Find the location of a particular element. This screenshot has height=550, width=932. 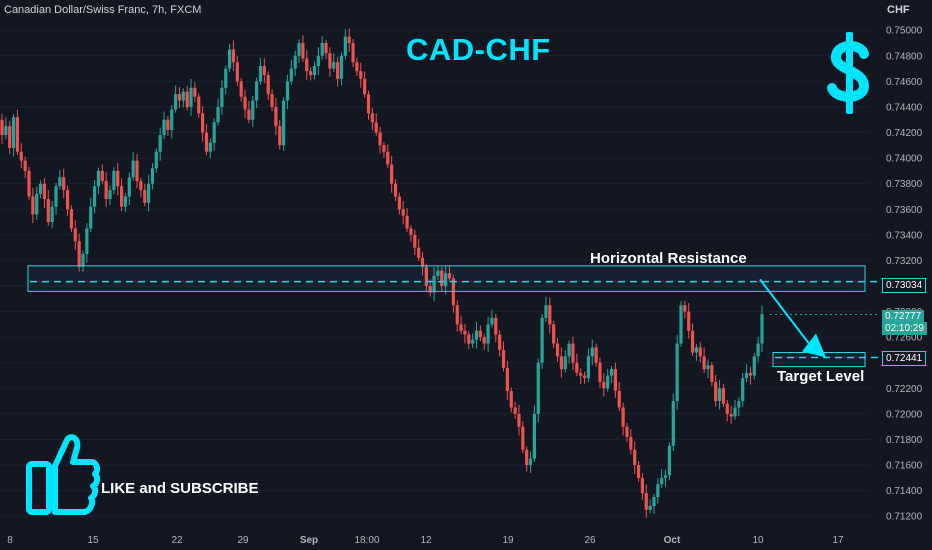

target-arrow is located at coordinates (792, 318).